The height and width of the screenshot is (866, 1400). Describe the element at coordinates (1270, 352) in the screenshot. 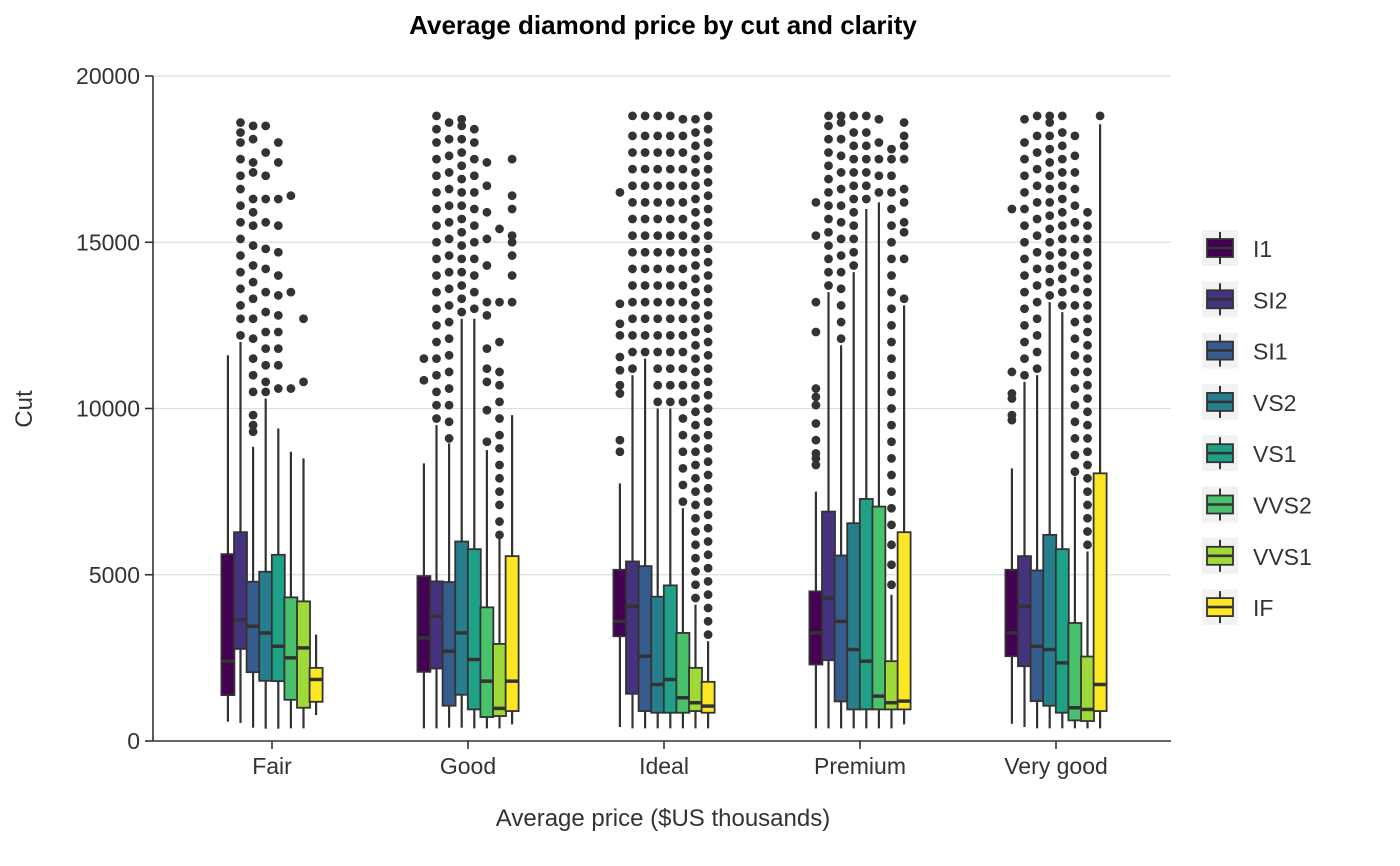

I see `legend-label: SI1` at that location.